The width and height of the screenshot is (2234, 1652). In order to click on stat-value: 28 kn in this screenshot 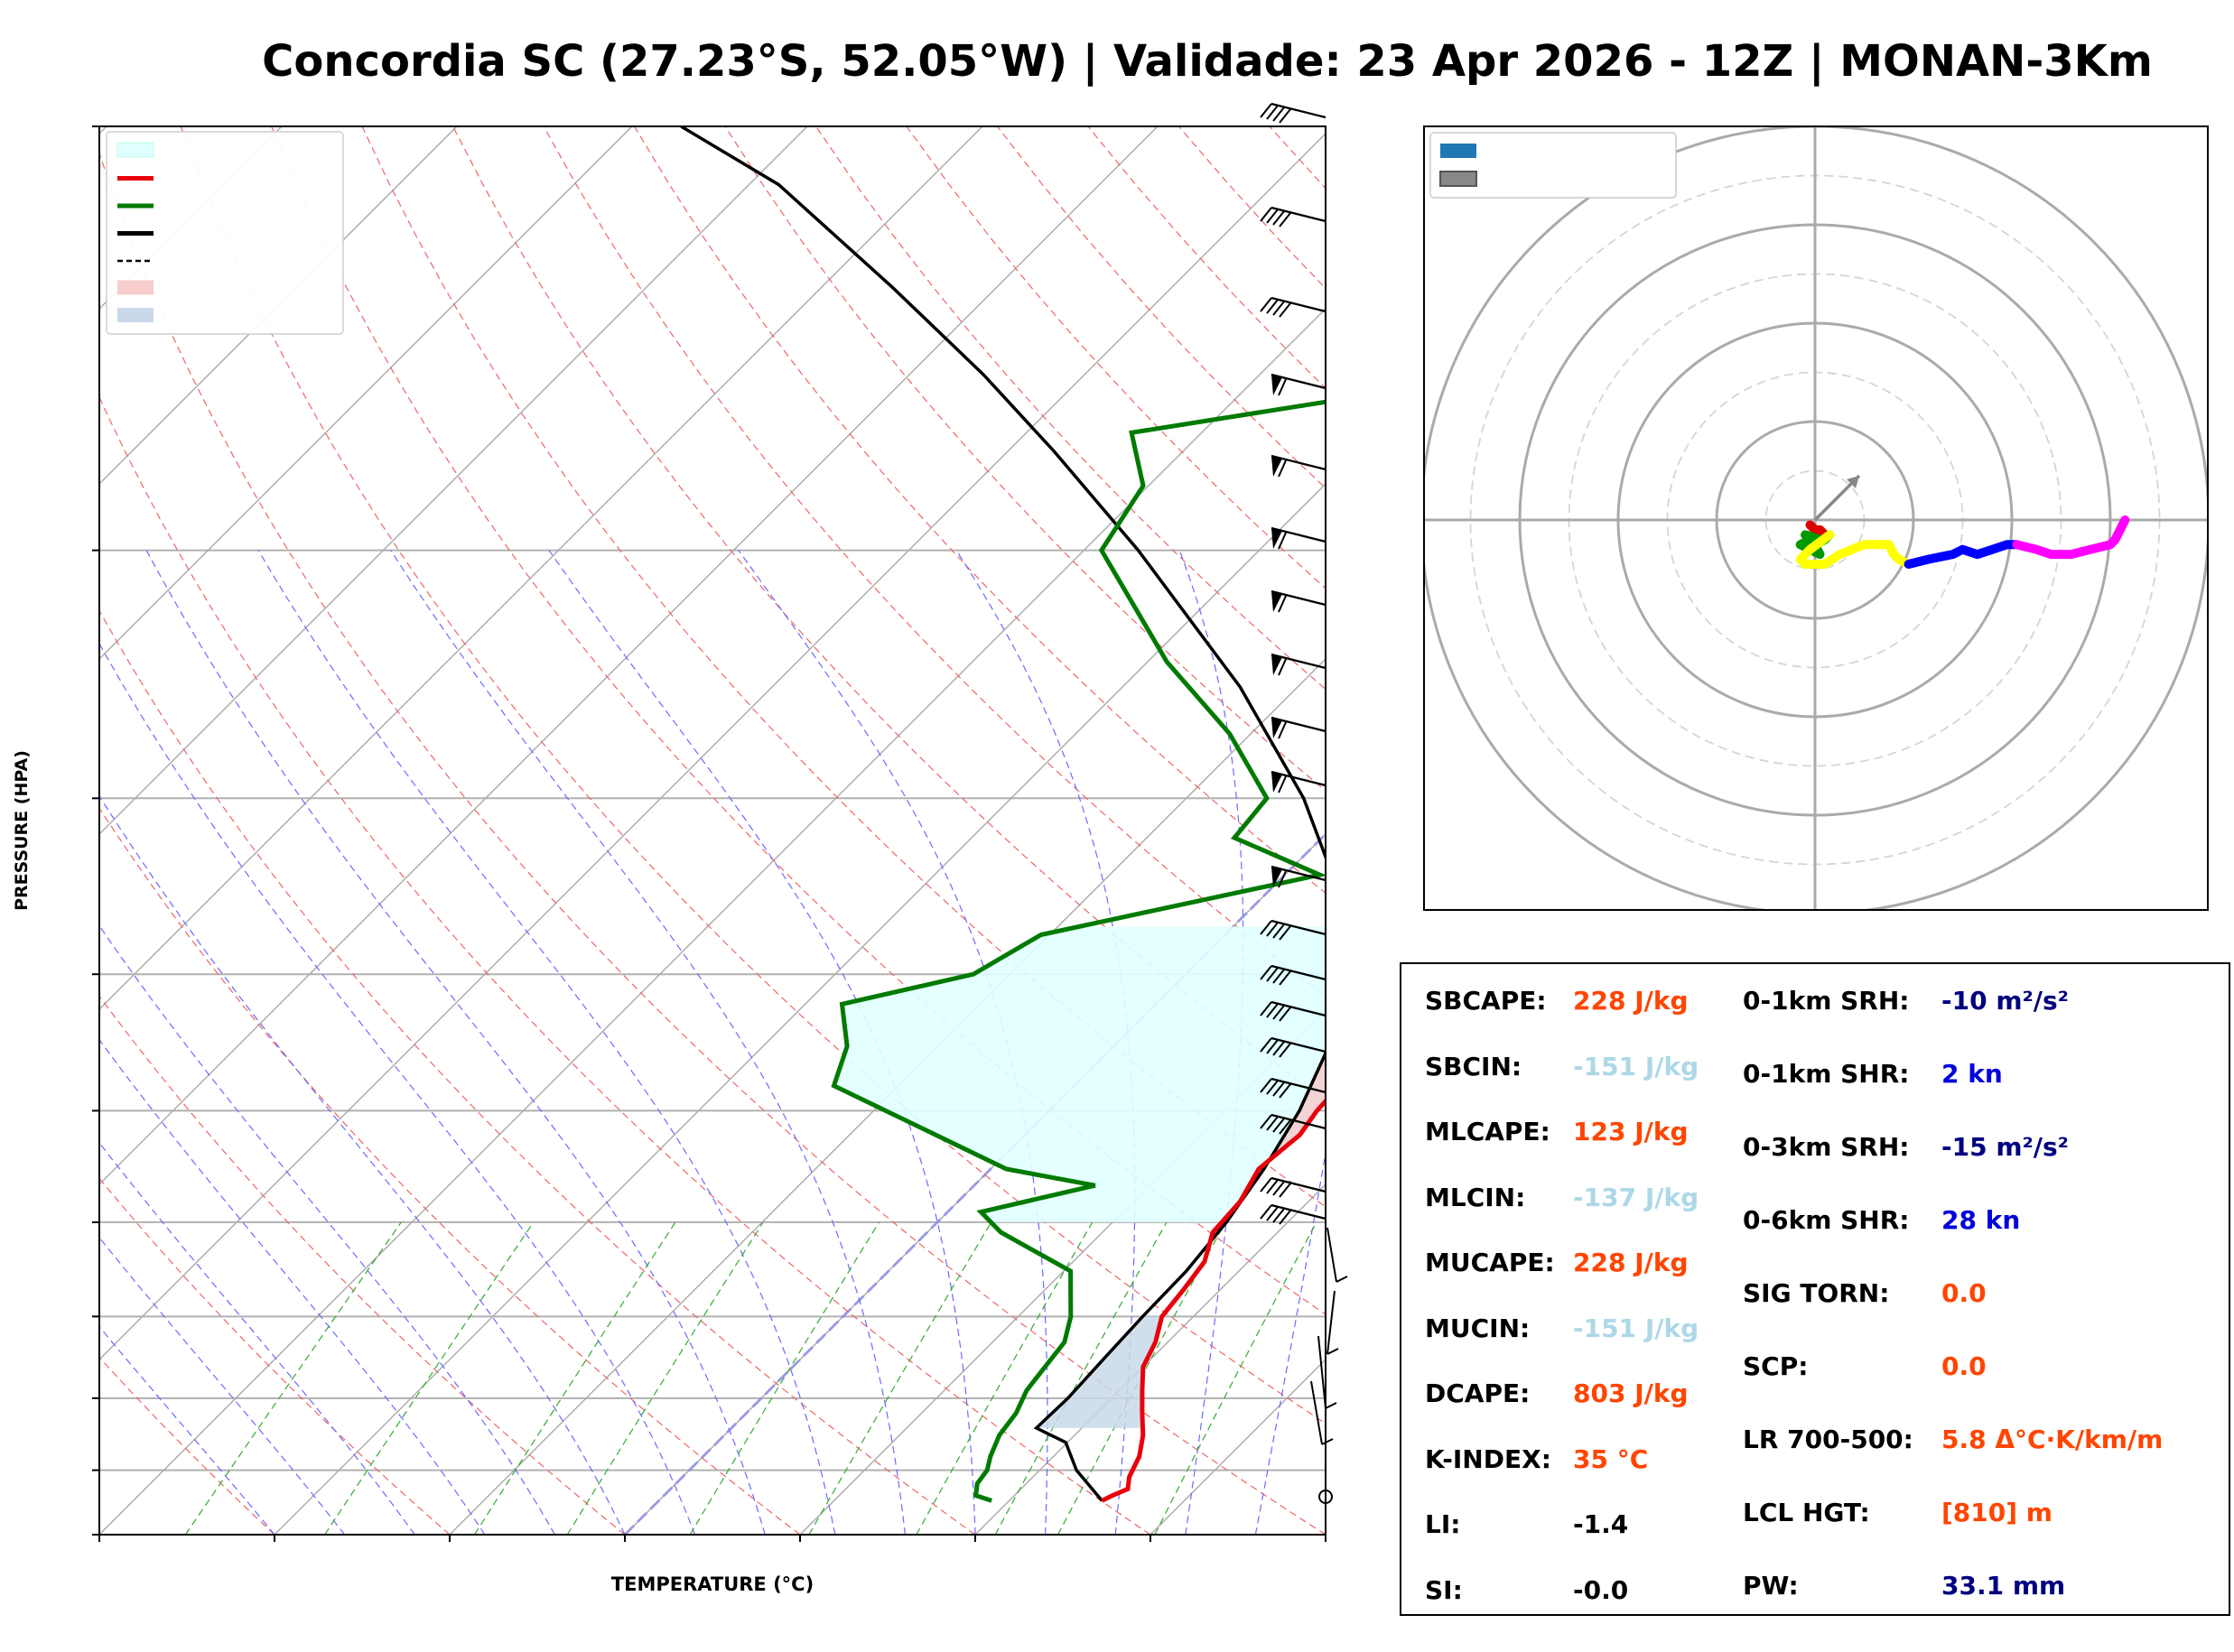, I will do `click(1981, 1220)`.